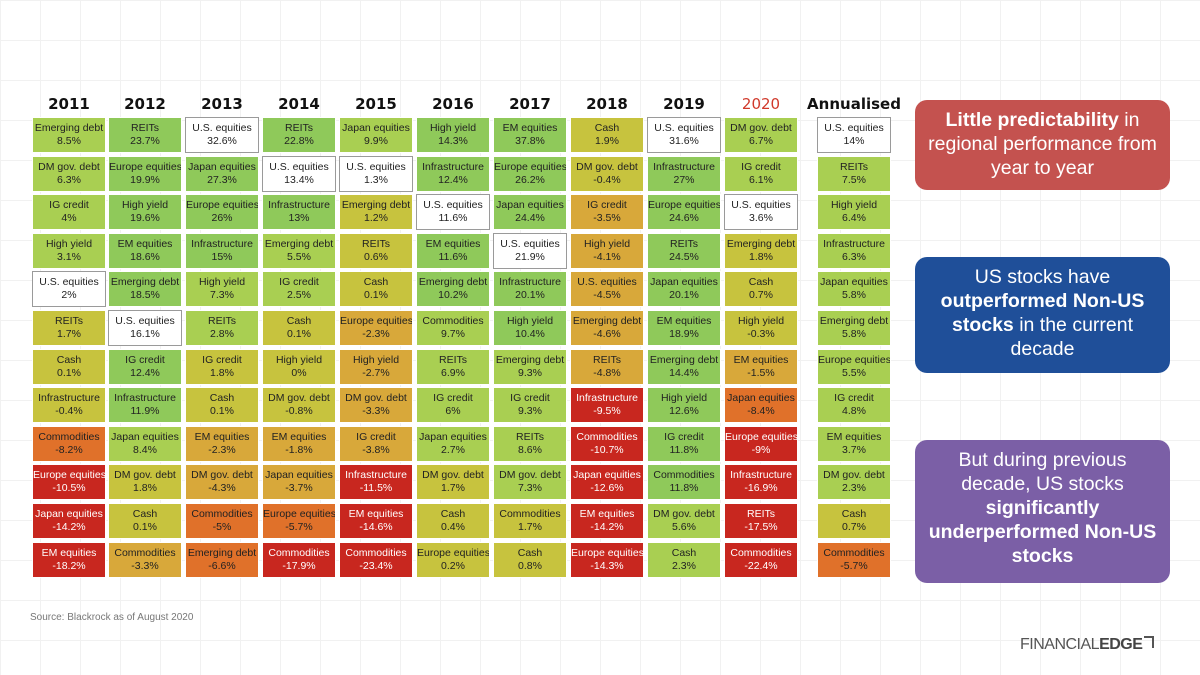  What do you see at coordinates (222, 218) in the screenshot?
I see `cell-value: 26%` at bounding box center [222, 218].